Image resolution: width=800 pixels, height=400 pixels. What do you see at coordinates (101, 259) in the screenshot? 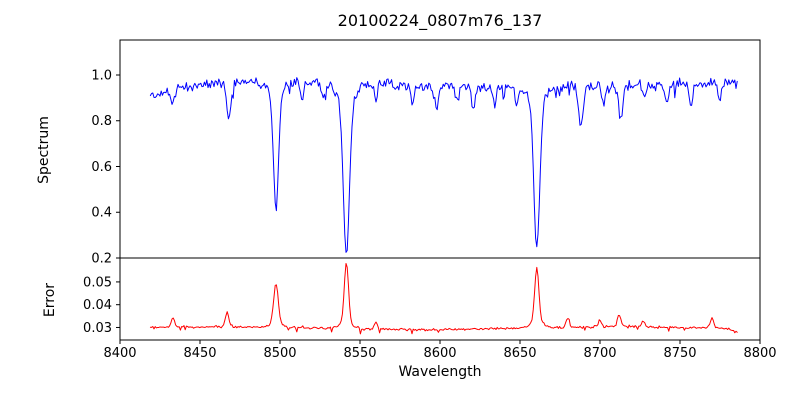
I see `spectrum-y-tick-label: 0.2` at bounding box center [101, 259].